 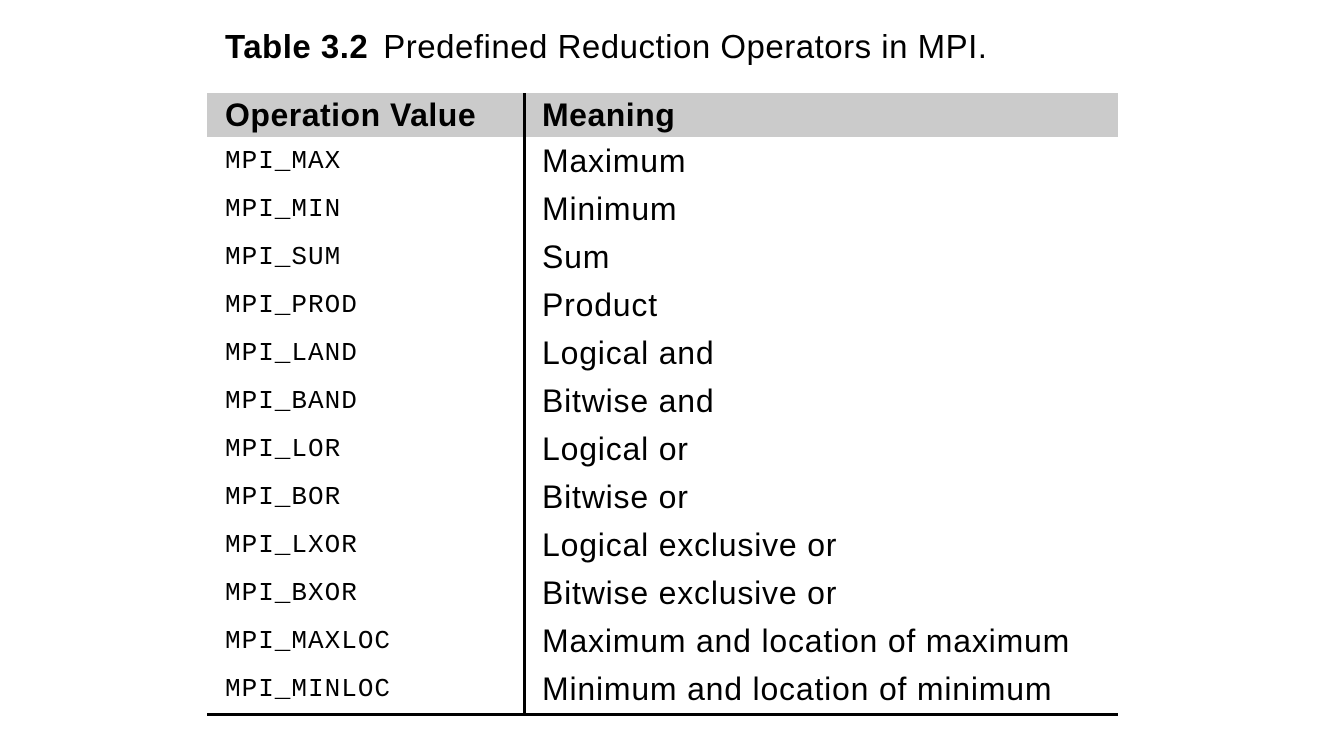 I want to click on table-row: MPI_BAND Bitwise and, so click(x=662, y=401).